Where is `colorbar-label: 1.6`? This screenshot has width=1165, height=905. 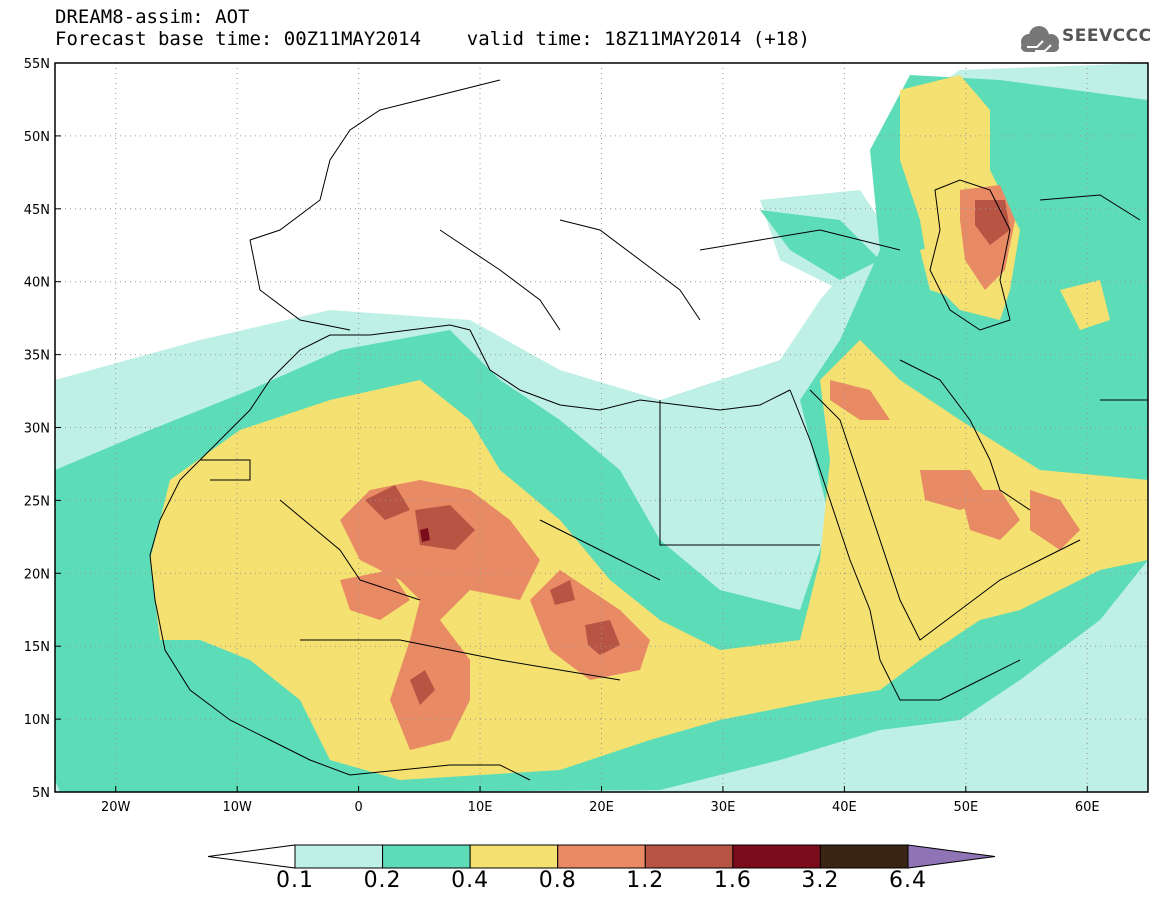 colorbar-label: 1.6 is located at coordinates (732, 880).